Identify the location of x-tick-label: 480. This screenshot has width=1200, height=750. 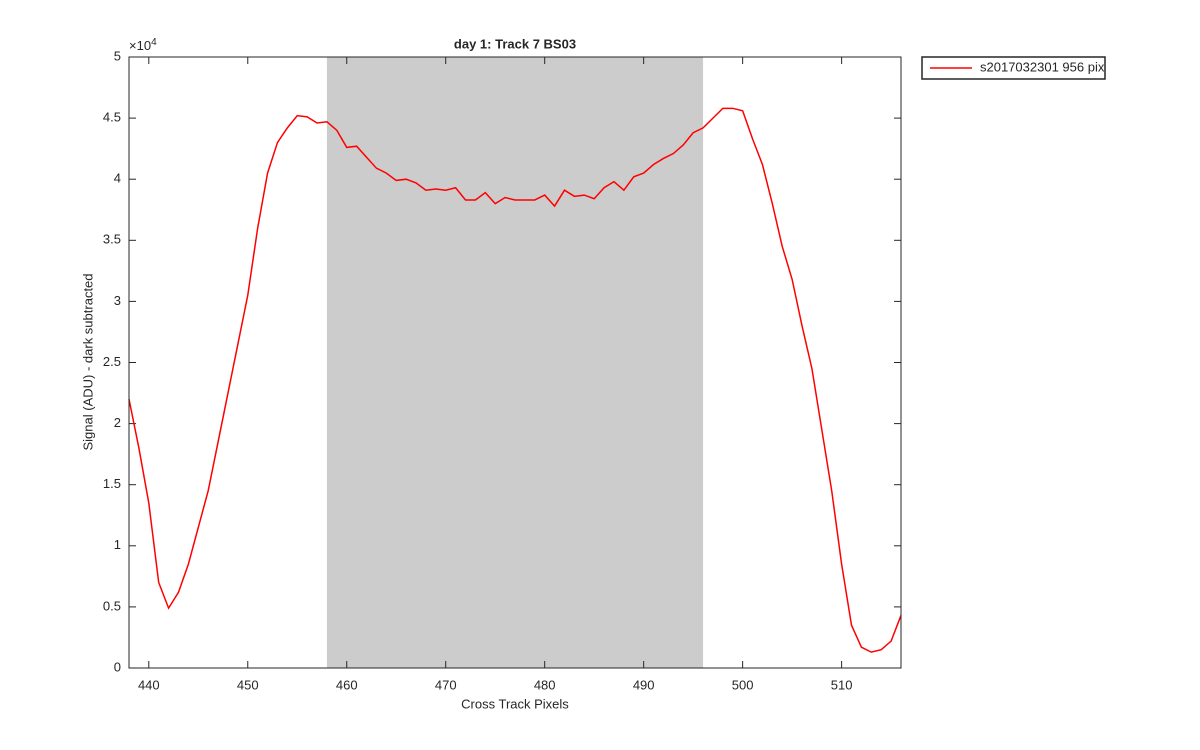
(545, 684).